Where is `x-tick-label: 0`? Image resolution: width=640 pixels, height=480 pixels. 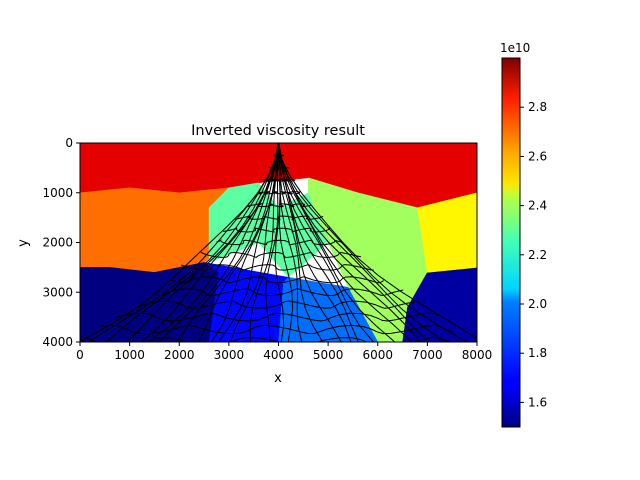
x-tick-label: 0 is located at coordinates (80, 355).